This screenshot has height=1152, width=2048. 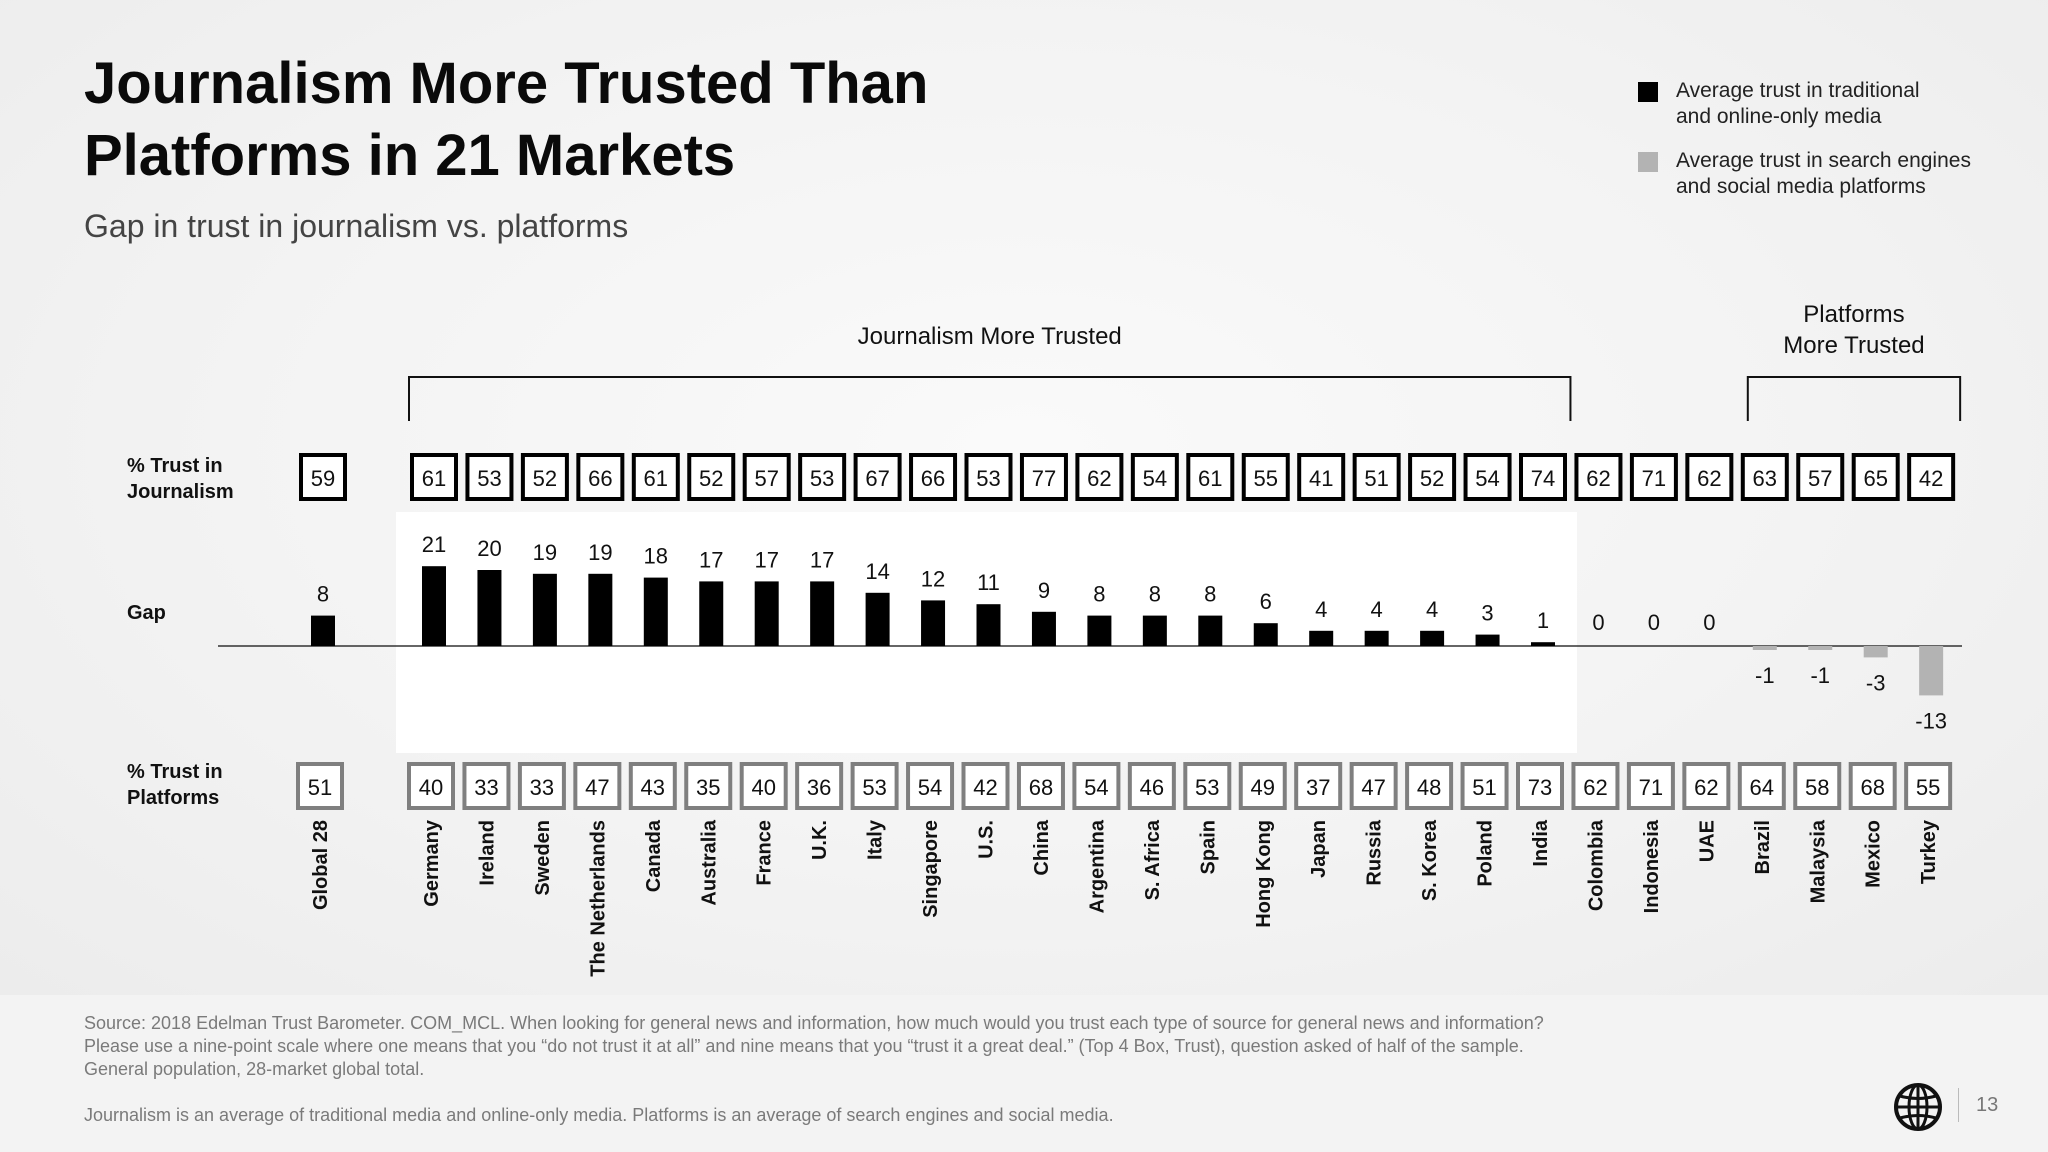 What do you see at coordinates (1820, 675) in the screenshot?
I see `gap-value-label: -1` at bounding box center [1820, 675].